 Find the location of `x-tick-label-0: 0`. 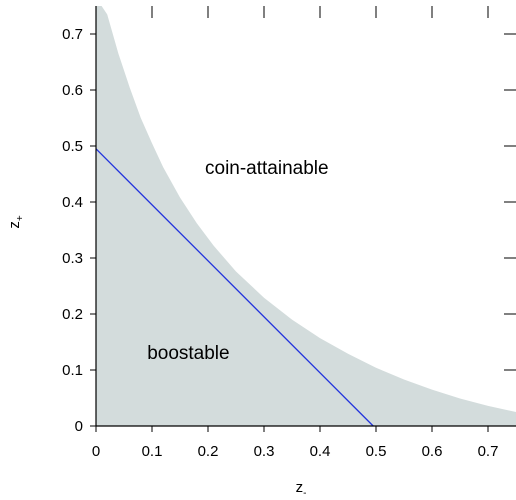

x-tick-label-0: 0 is located at coordinates (96, 451).